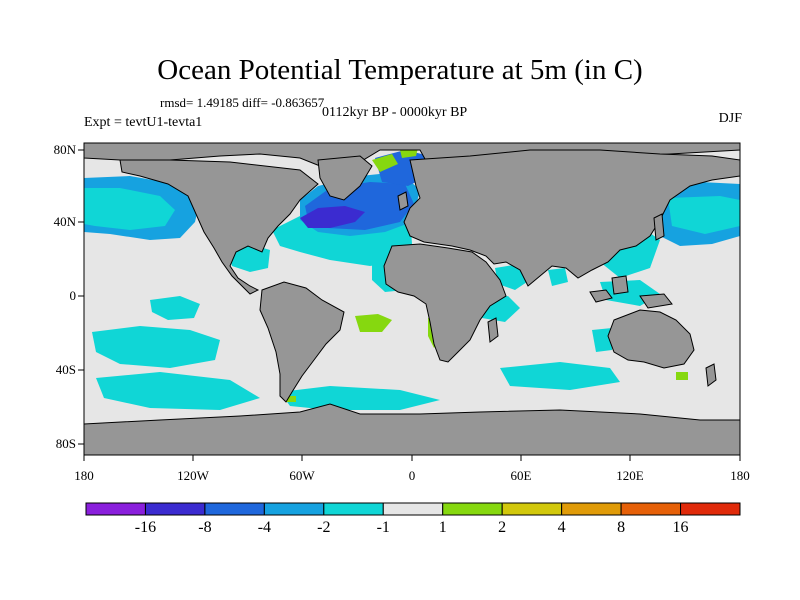  Describe the element at coordinates (601, 296) in the screenshot. I see `land-indonesia` at that location.